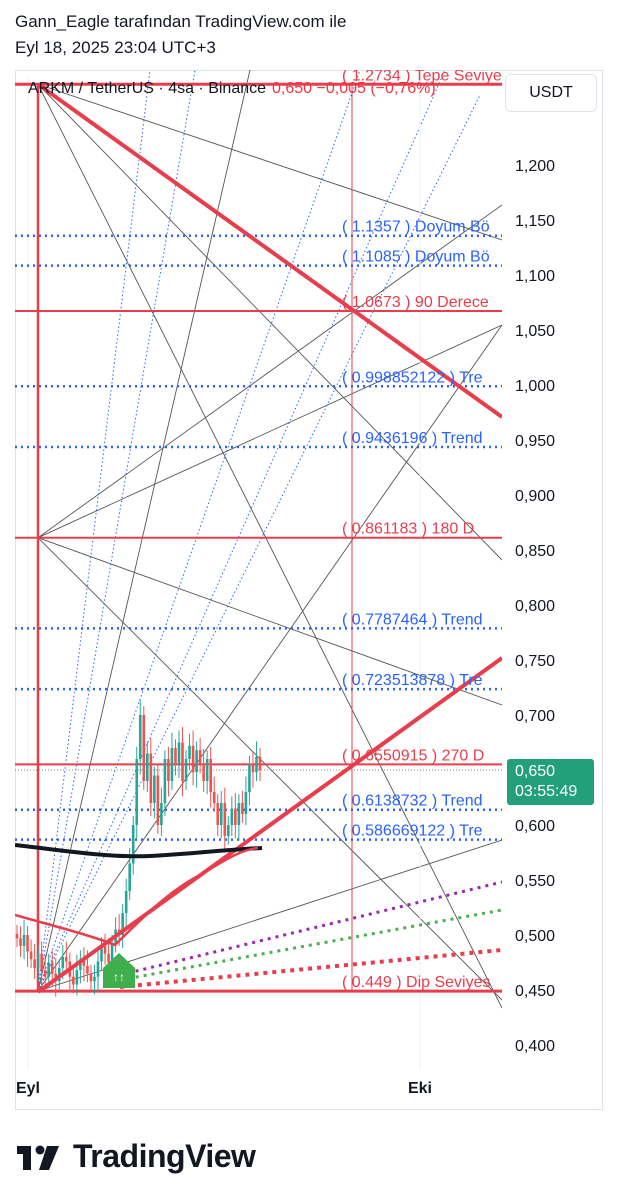 Image resolution: width=617 pixels, height=1200 pixels. I want to click on x-tick-label: Eyl, so click(28, 1088).